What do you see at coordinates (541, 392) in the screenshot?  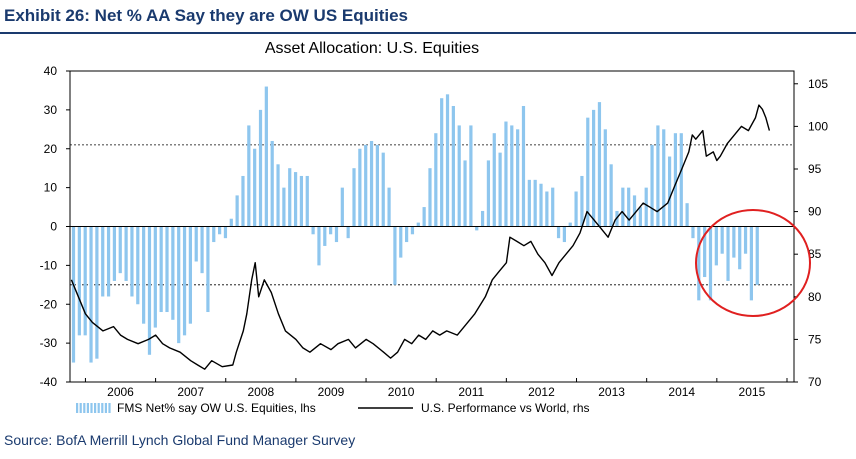 I see `x-tick-label: 2012` at bounding box center [541, 392].